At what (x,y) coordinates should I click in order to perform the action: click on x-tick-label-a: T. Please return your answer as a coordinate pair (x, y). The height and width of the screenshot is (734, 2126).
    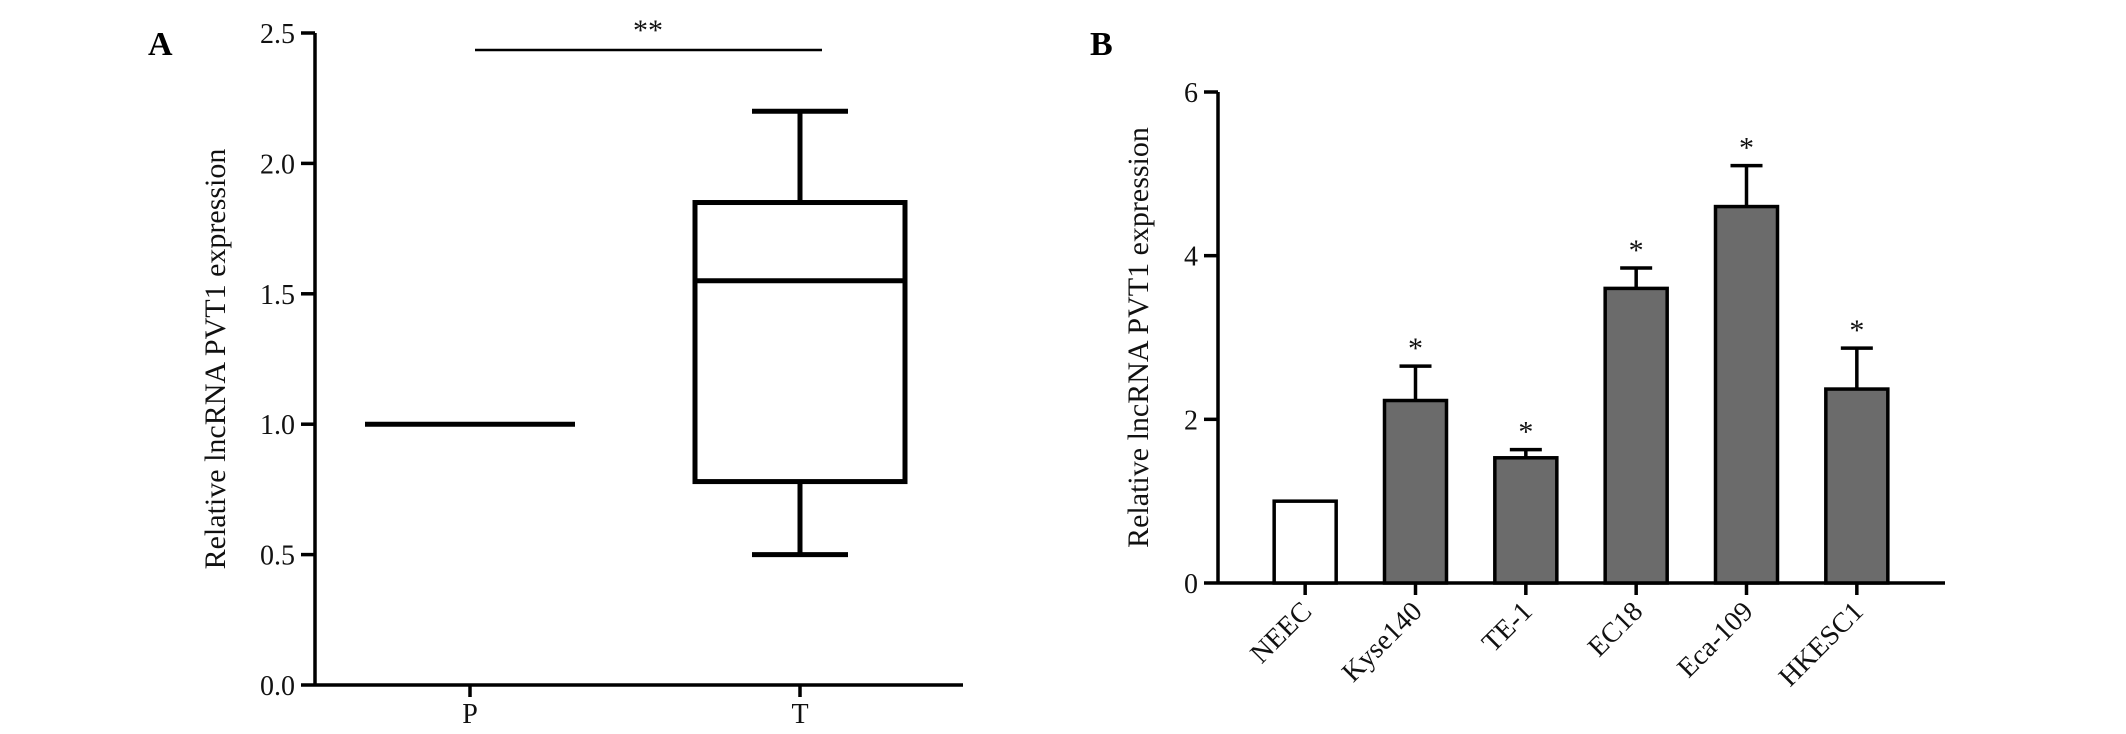
    Looking at the image, I should click on (799, 714).